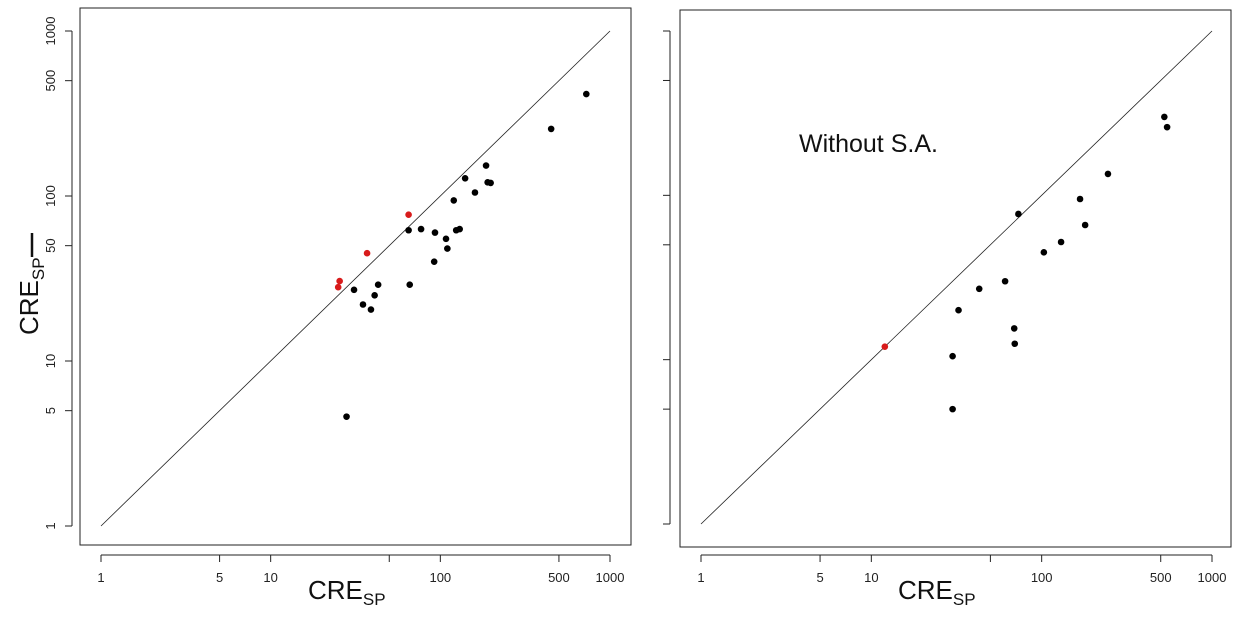 The height and width of the screenshot is (630, 1234). Describe the element at coordinates (1026, 263) in the screenshot. I see `right-data-points` at that location.